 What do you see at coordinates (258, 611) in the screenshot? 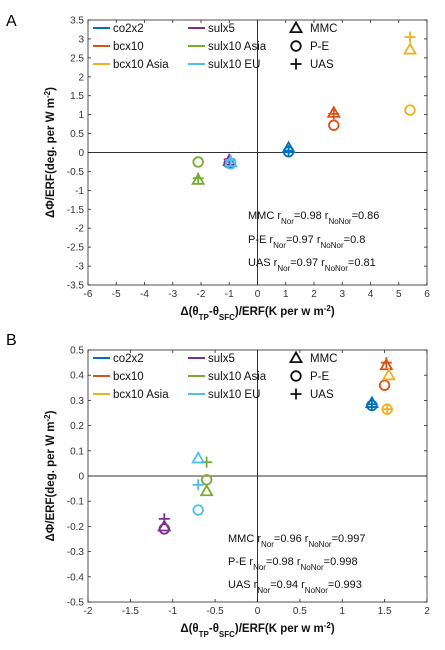
I see `pb-xtick-label-0: 0` at bounding box center [258, 611].